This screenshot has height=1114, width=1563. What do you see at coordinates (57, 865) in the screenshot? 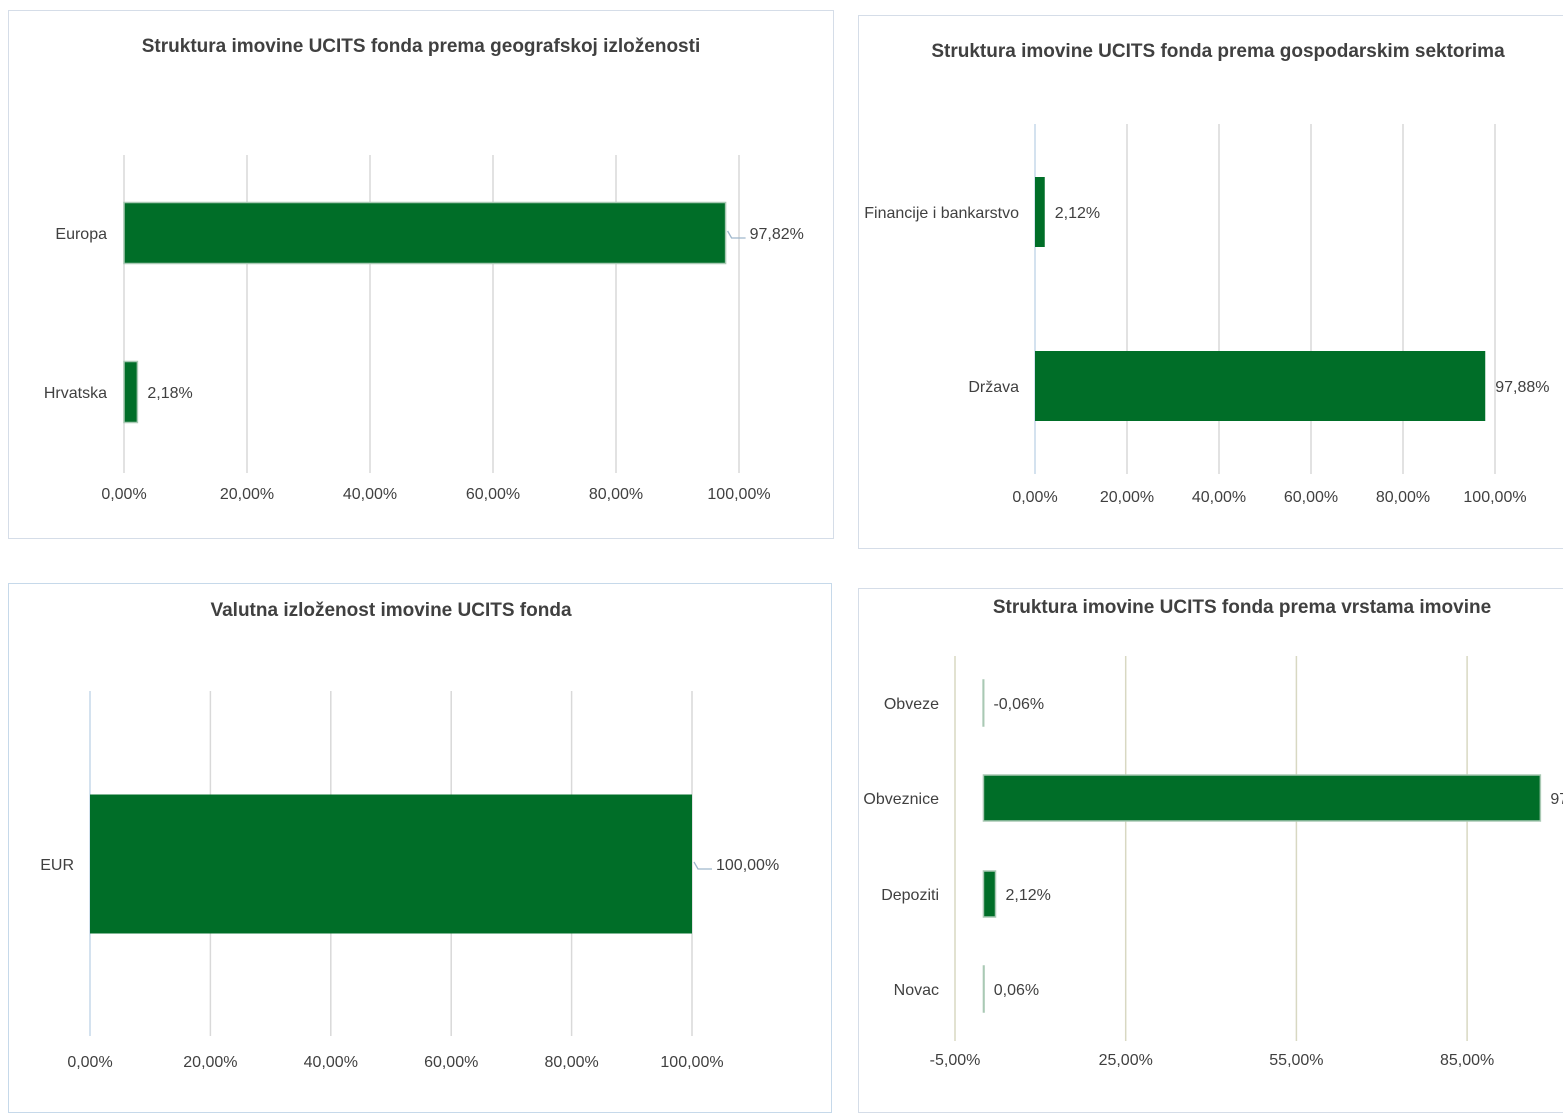
I see `currency-category-label: EUR` at bounding box center [57, 865].